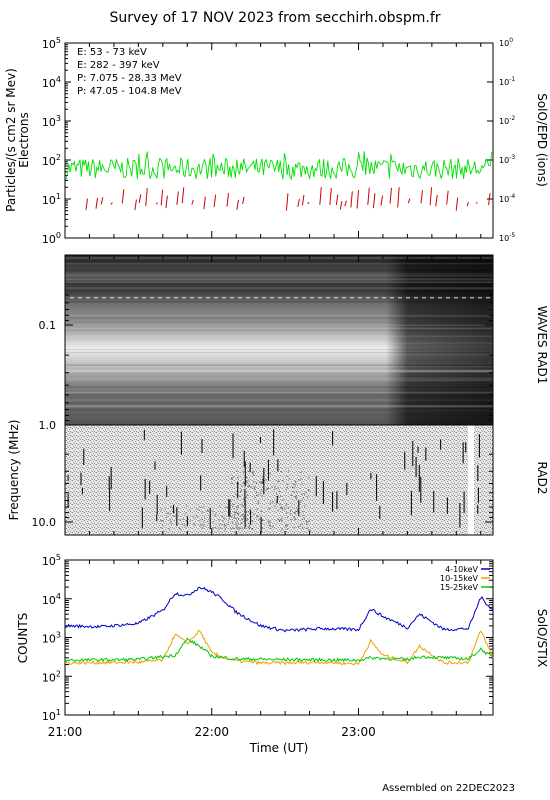 This screenshot has height=800, width=550. I want to click on epd-right-tick-label: 10⁻⁴, so click(507, 198).